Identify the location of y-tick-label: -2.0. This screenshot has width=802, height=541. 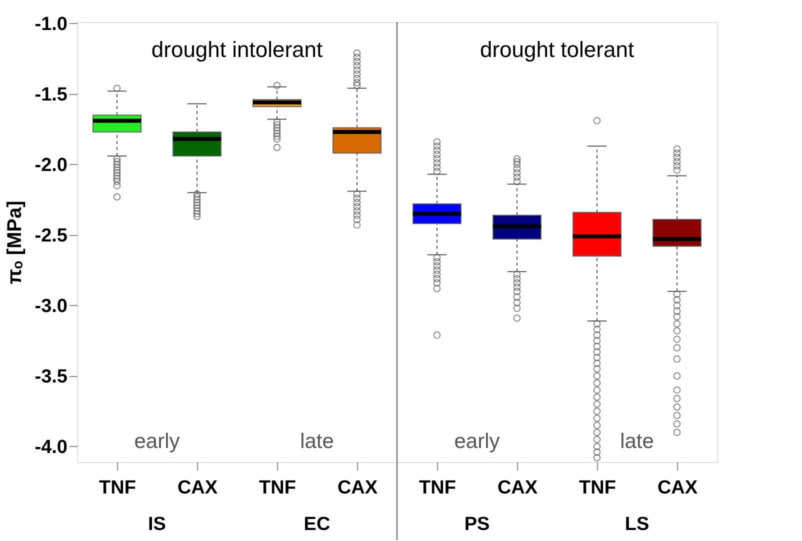
(51, 165).